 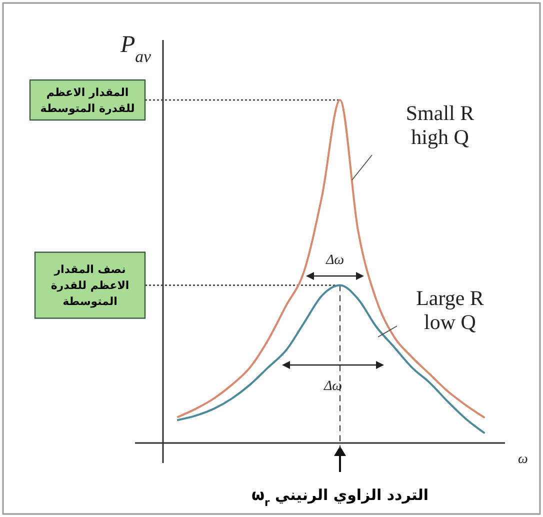 What do you see at coordinates (523, 459) in the screenshot?
I see `x-axis-title: ω` at bounding box center [523, 459].